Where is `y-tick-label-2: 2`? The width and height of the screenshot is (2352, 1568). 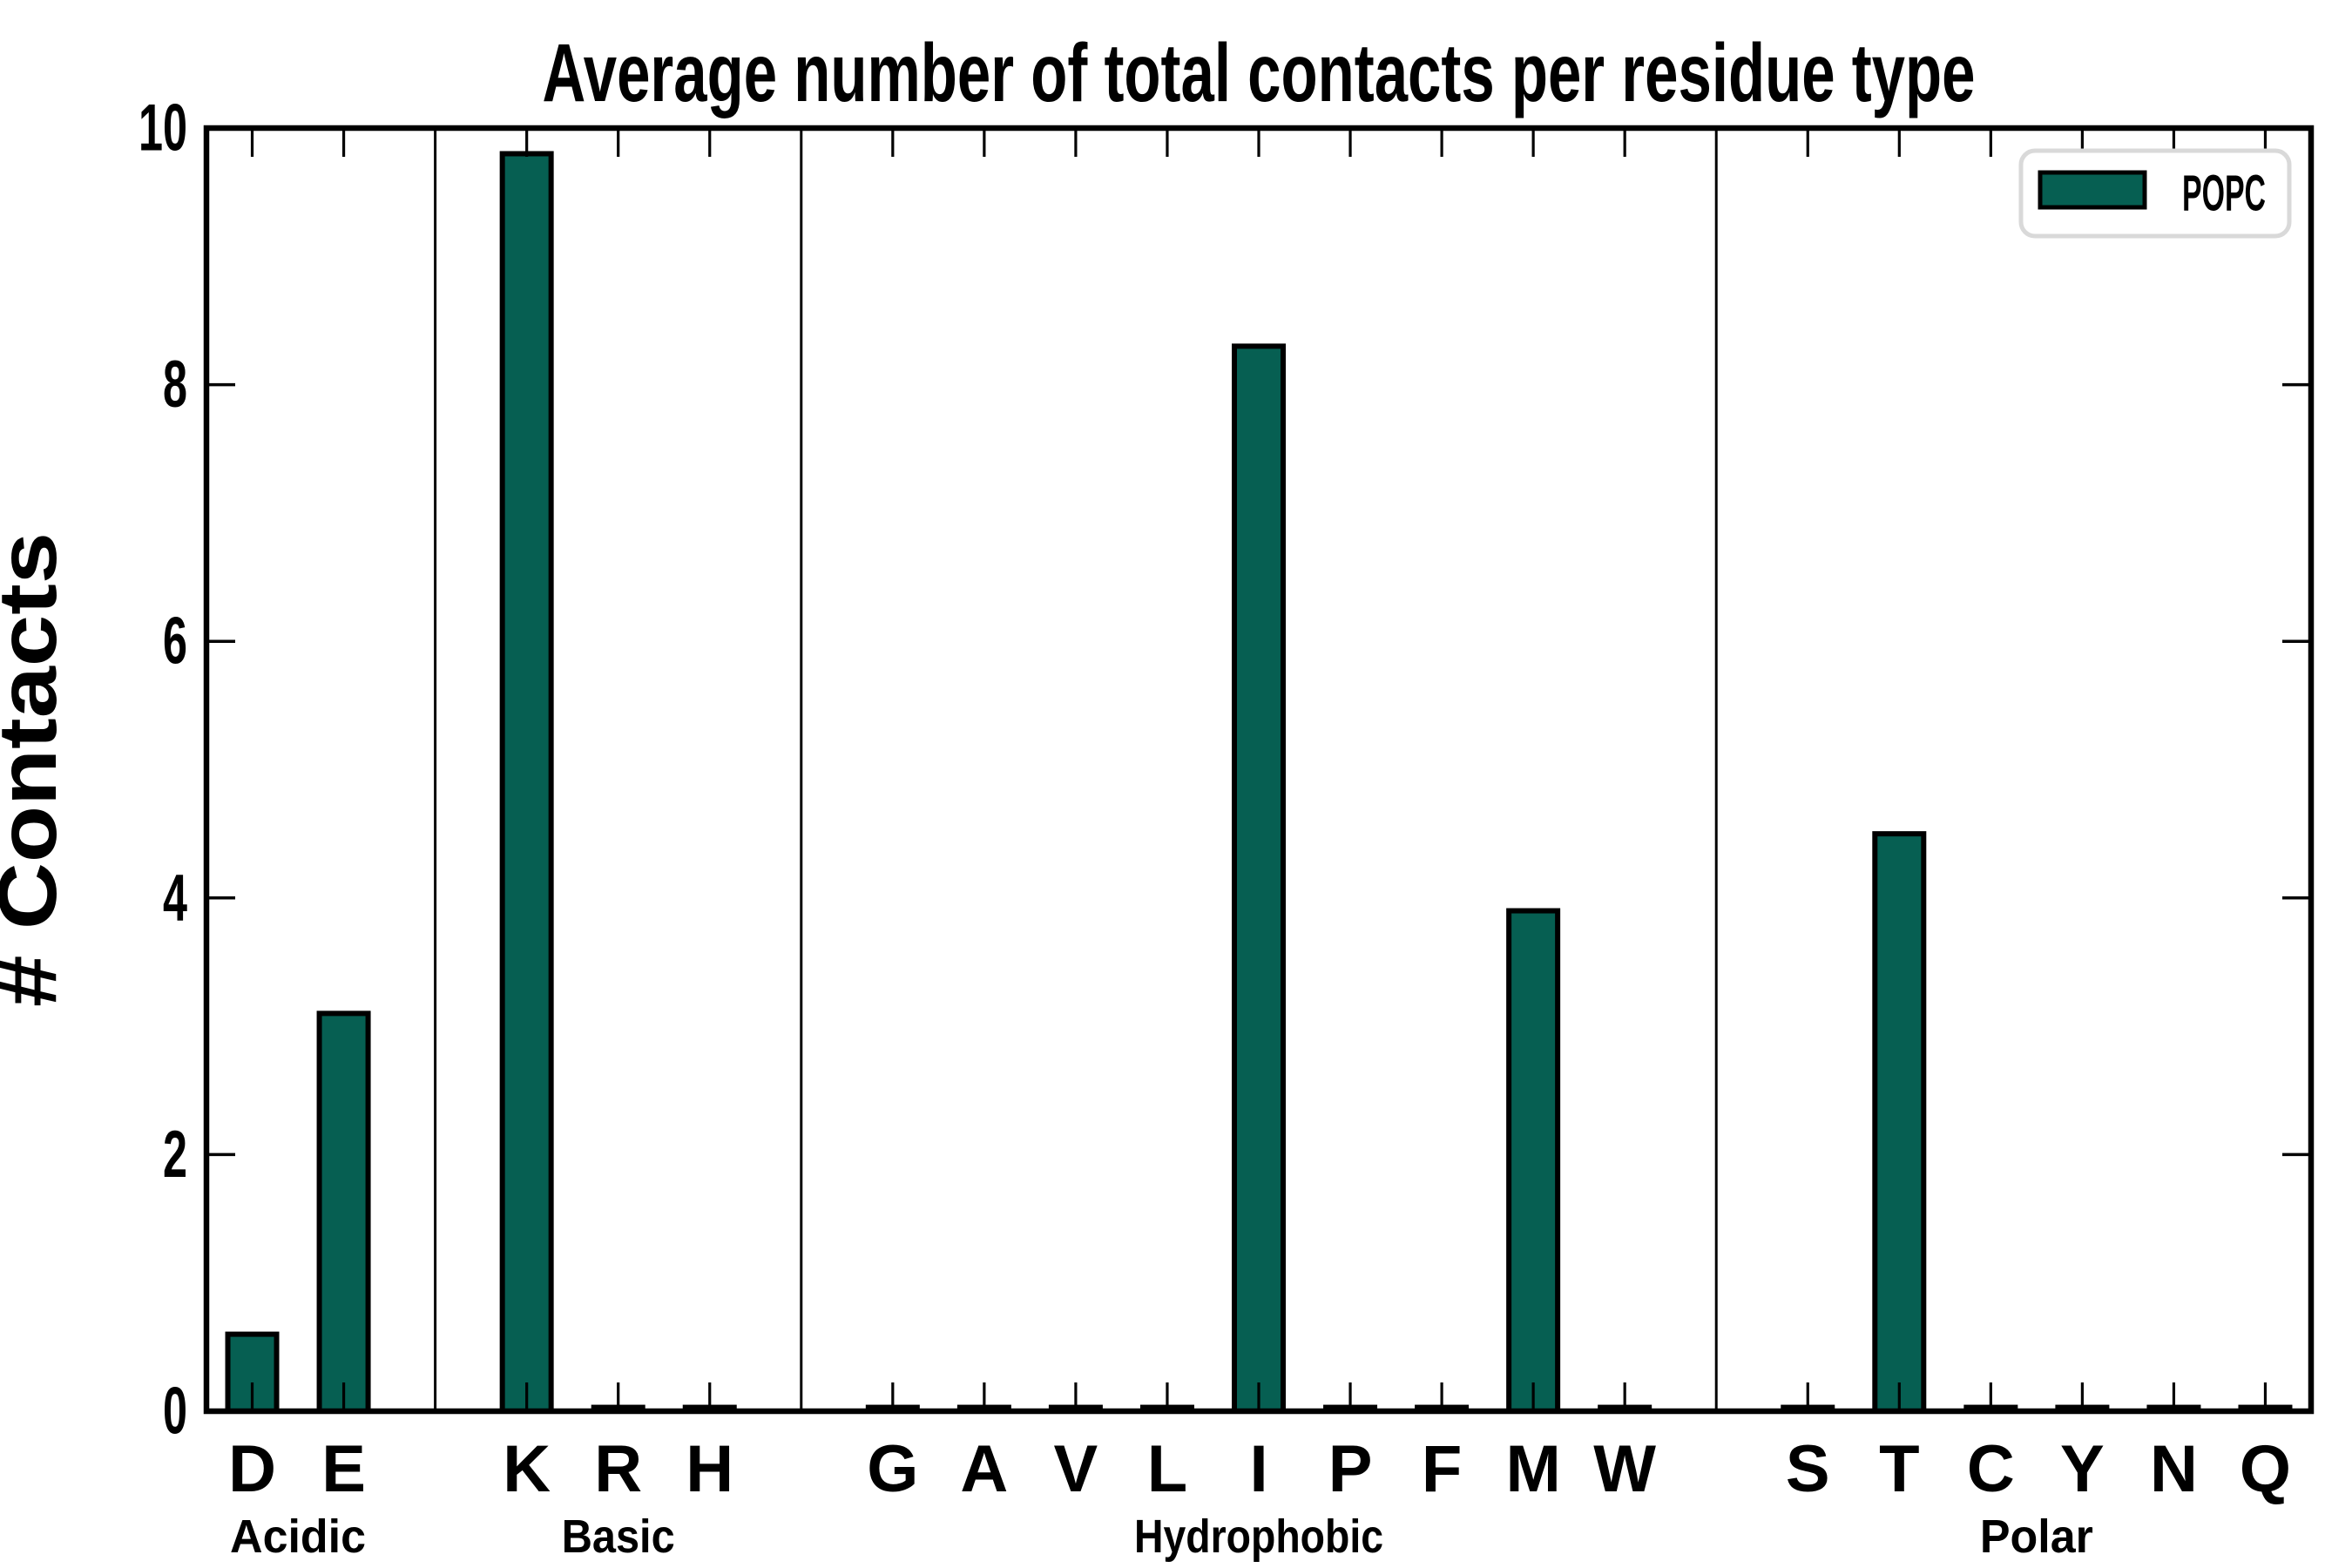 y-tick-label-2: 2 is located at coordinates (175, 1155).